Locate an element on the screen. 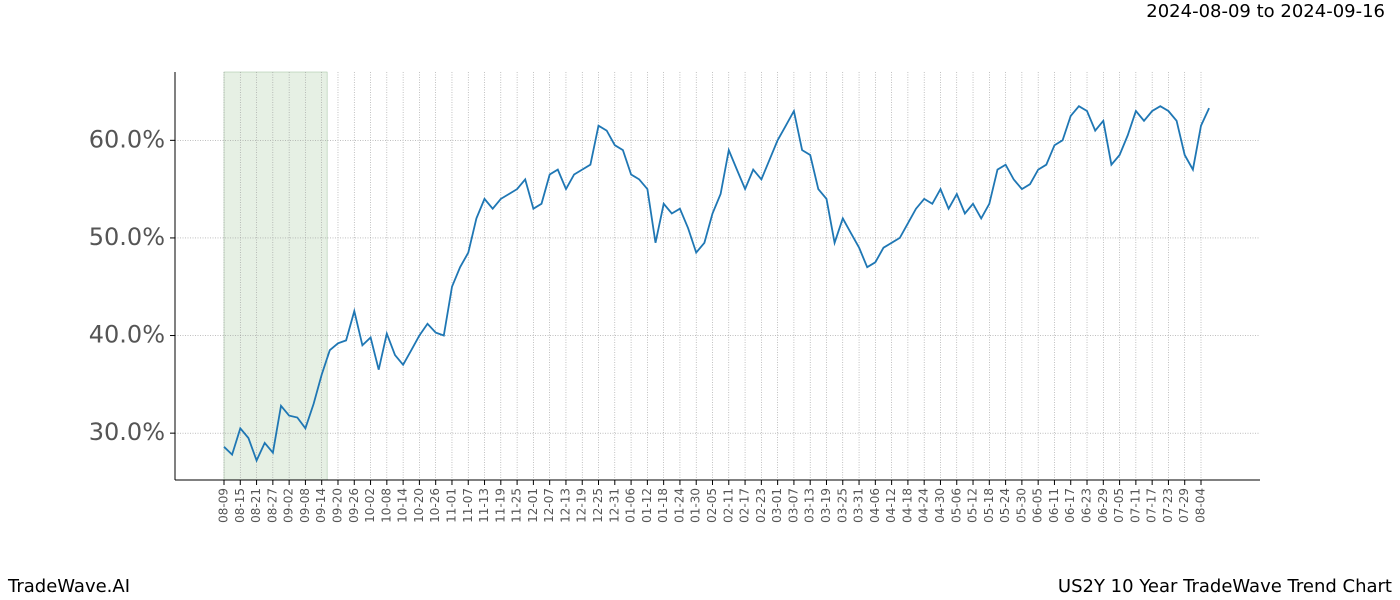 The width and height of the screenshot is (1400, 600). x-tick-label: 03-31 is located at coordinates (859, 505).